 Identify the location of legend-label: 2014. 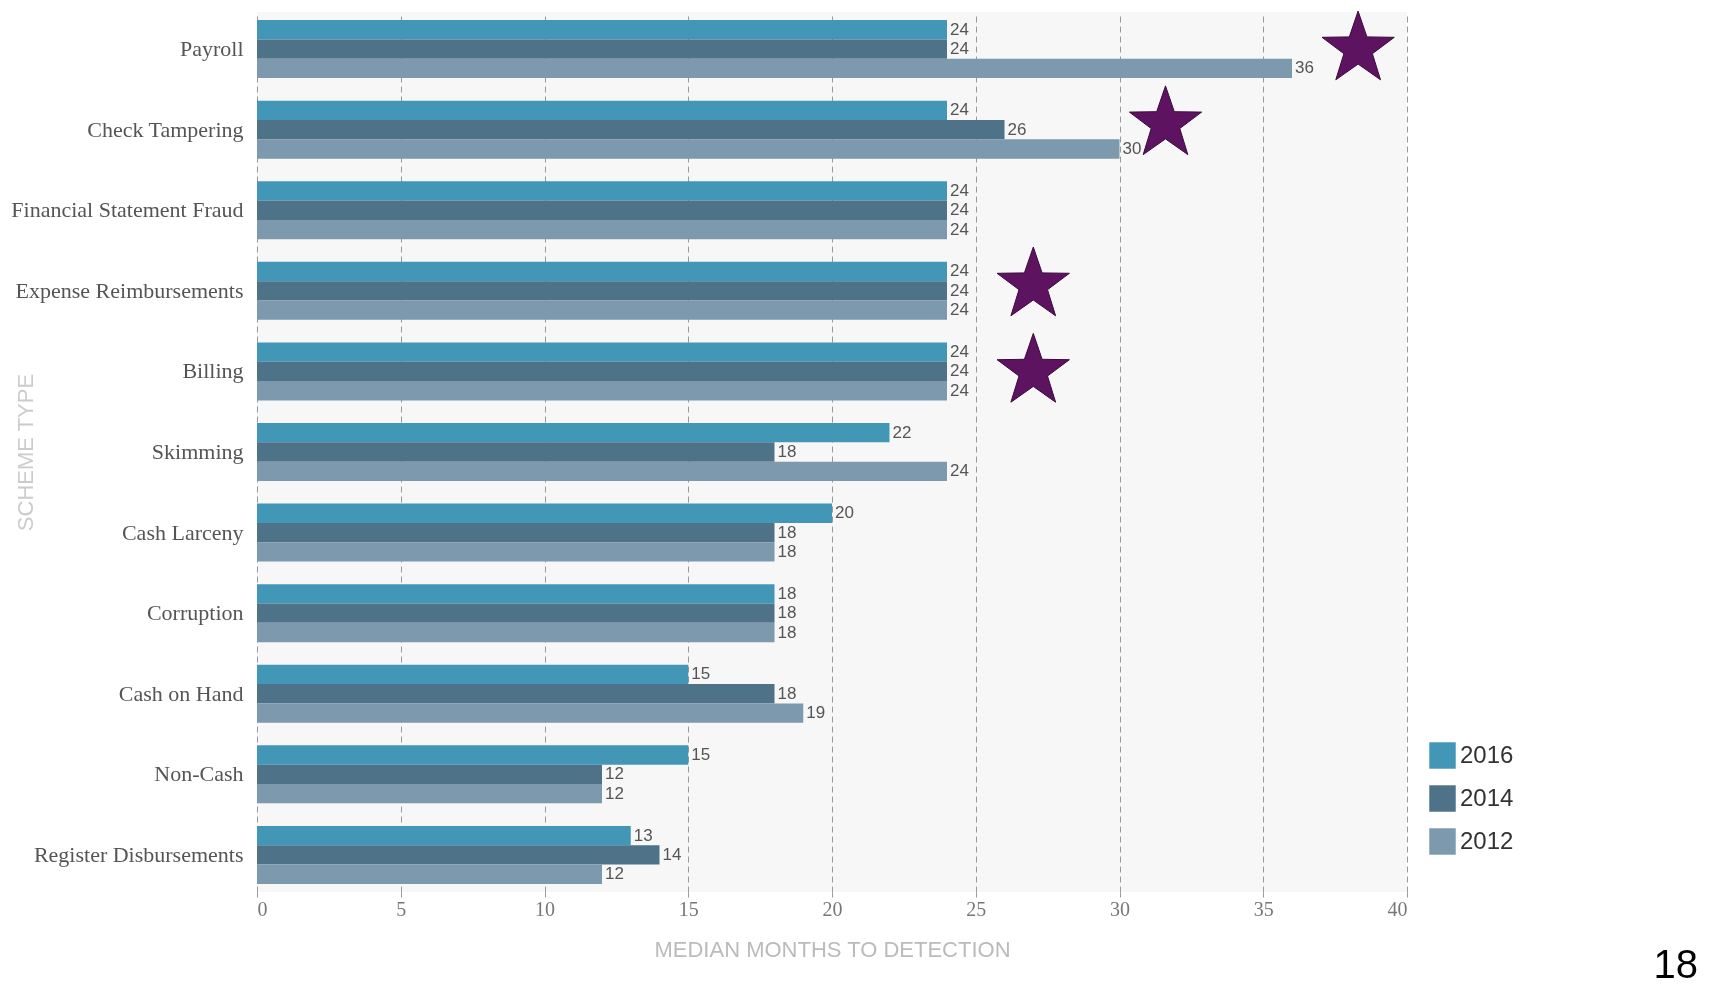
(1487, 797).